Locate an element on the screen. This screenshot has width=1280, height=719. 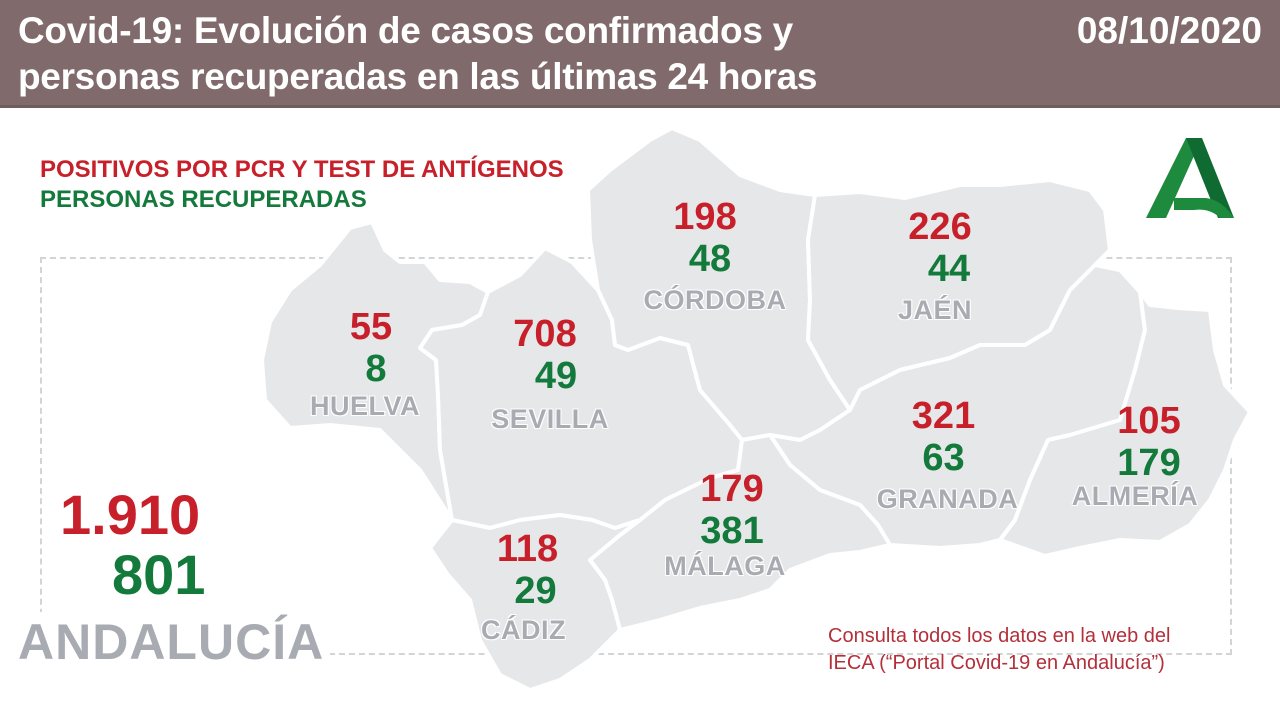
jaen-positives: 226 is located at coordinates (940, 227).